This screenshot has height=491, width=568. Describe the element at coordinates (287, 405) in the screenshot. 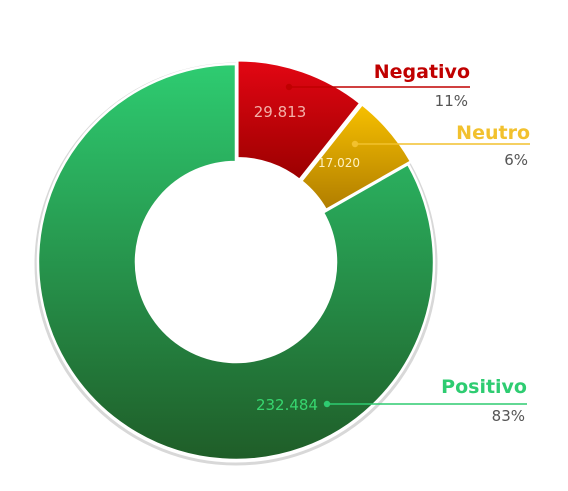

I see `value-label-positivo: 232.484` at that location.